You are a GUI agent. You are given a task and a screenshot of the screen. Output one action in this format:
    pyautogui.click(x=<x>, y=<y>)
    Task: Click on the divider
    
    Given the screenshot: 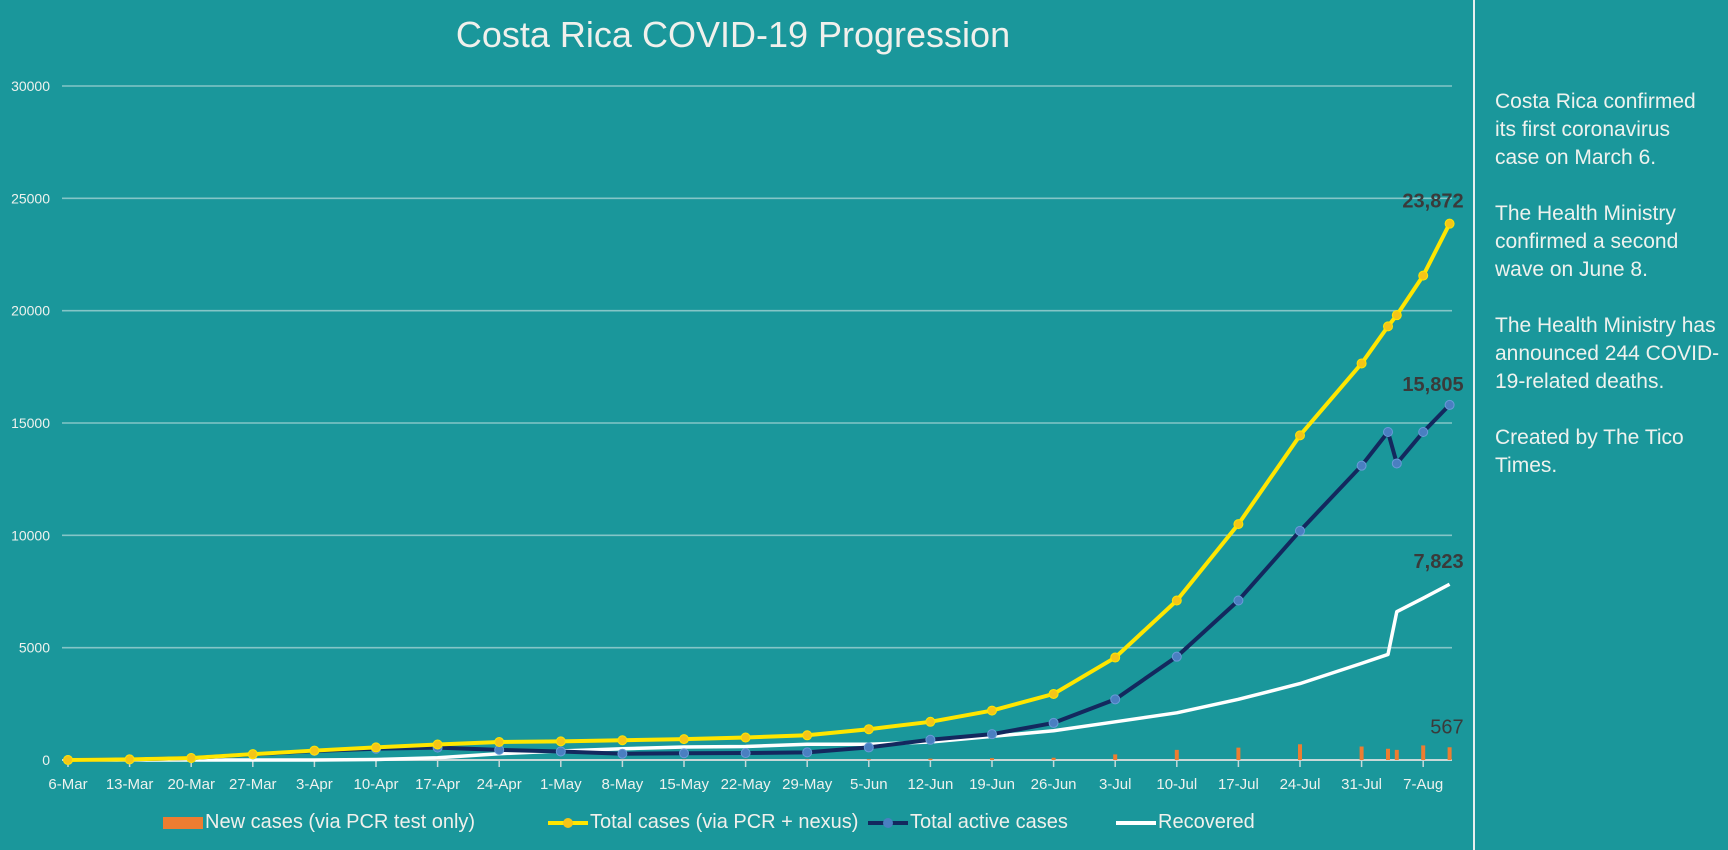 What is the action you would take?
    pyautogui.click(x=1474, y=425)
    